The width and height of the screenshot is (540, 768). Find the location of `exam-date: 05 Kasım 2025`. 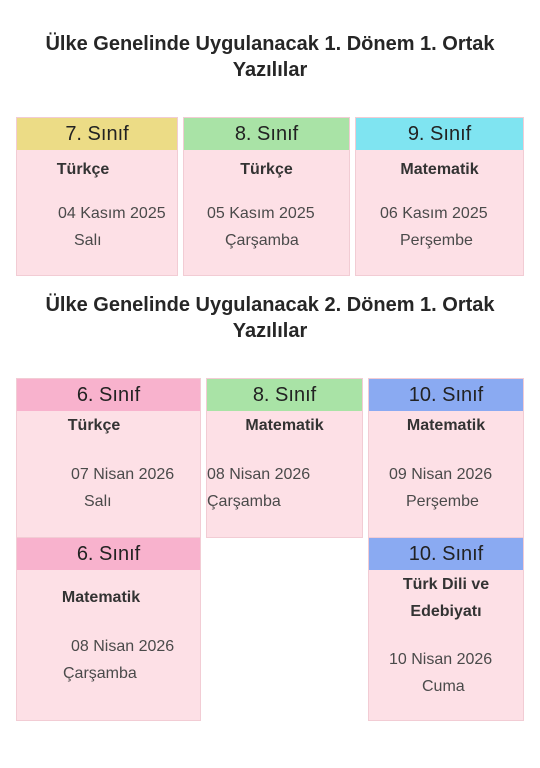

exam-date: 05 Kasım 2025 is located at coordinates (261, 213).